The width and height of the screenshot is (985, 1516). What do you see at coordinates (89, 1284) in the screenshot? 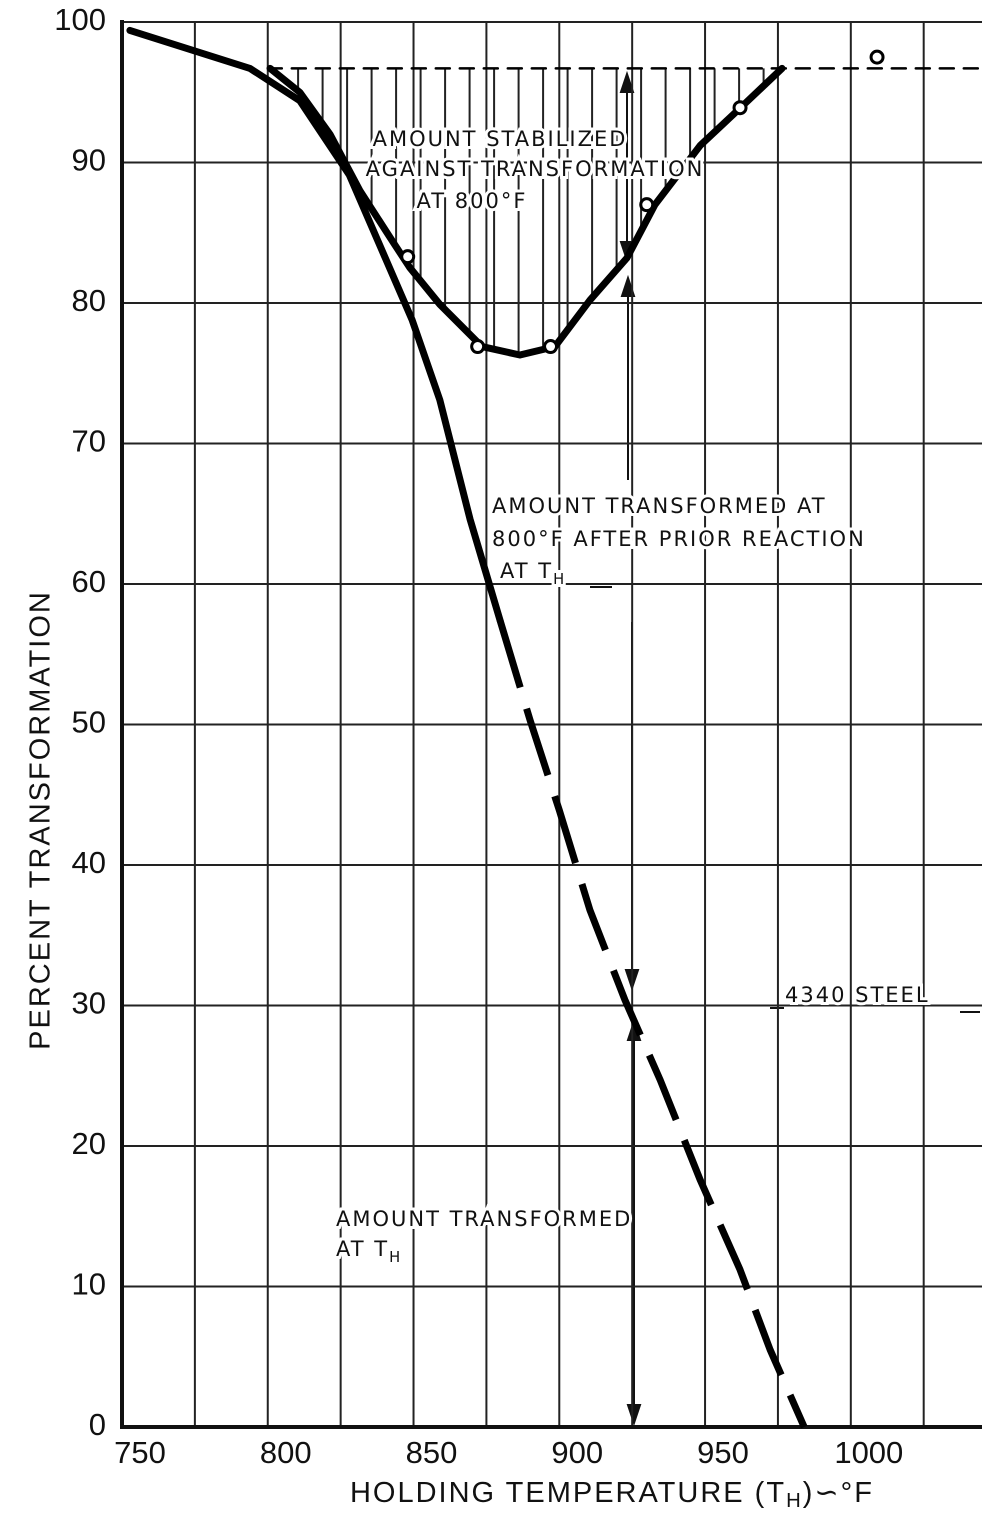
I see `y-tick-label: 10` at bounding box center [89, 1284].